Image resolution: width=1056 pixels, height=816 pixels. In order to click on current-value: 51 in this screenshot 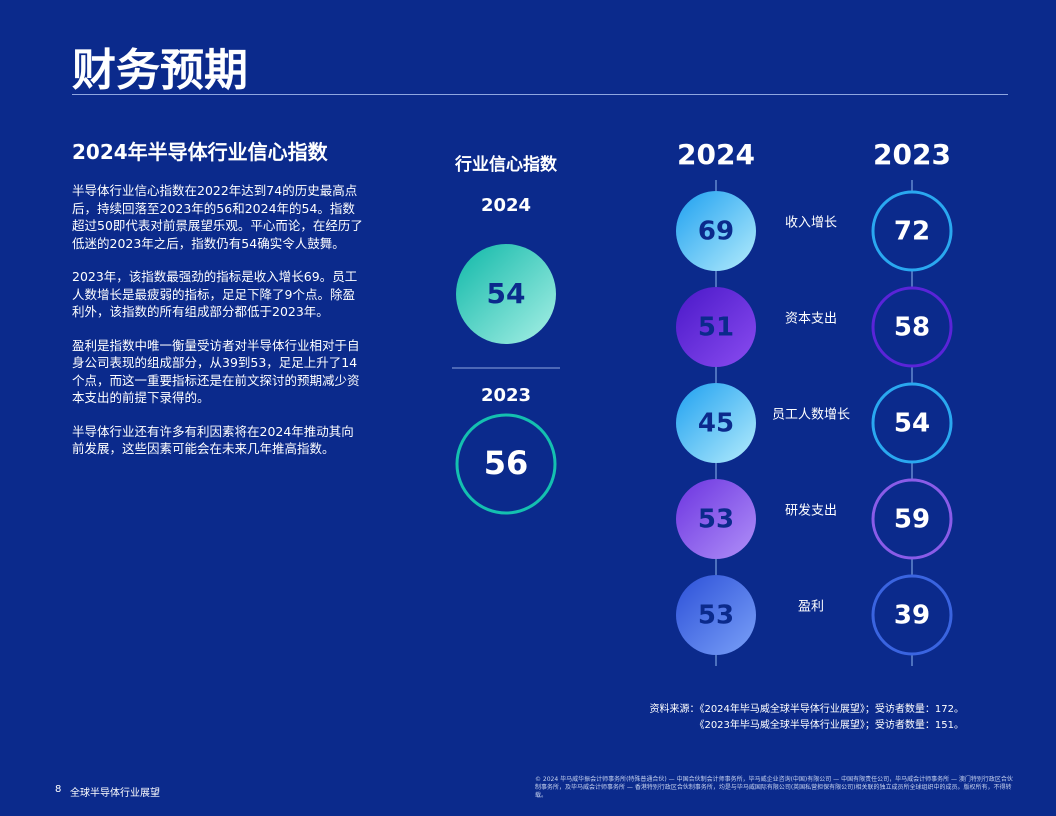, I will do `click(716, 328)`.